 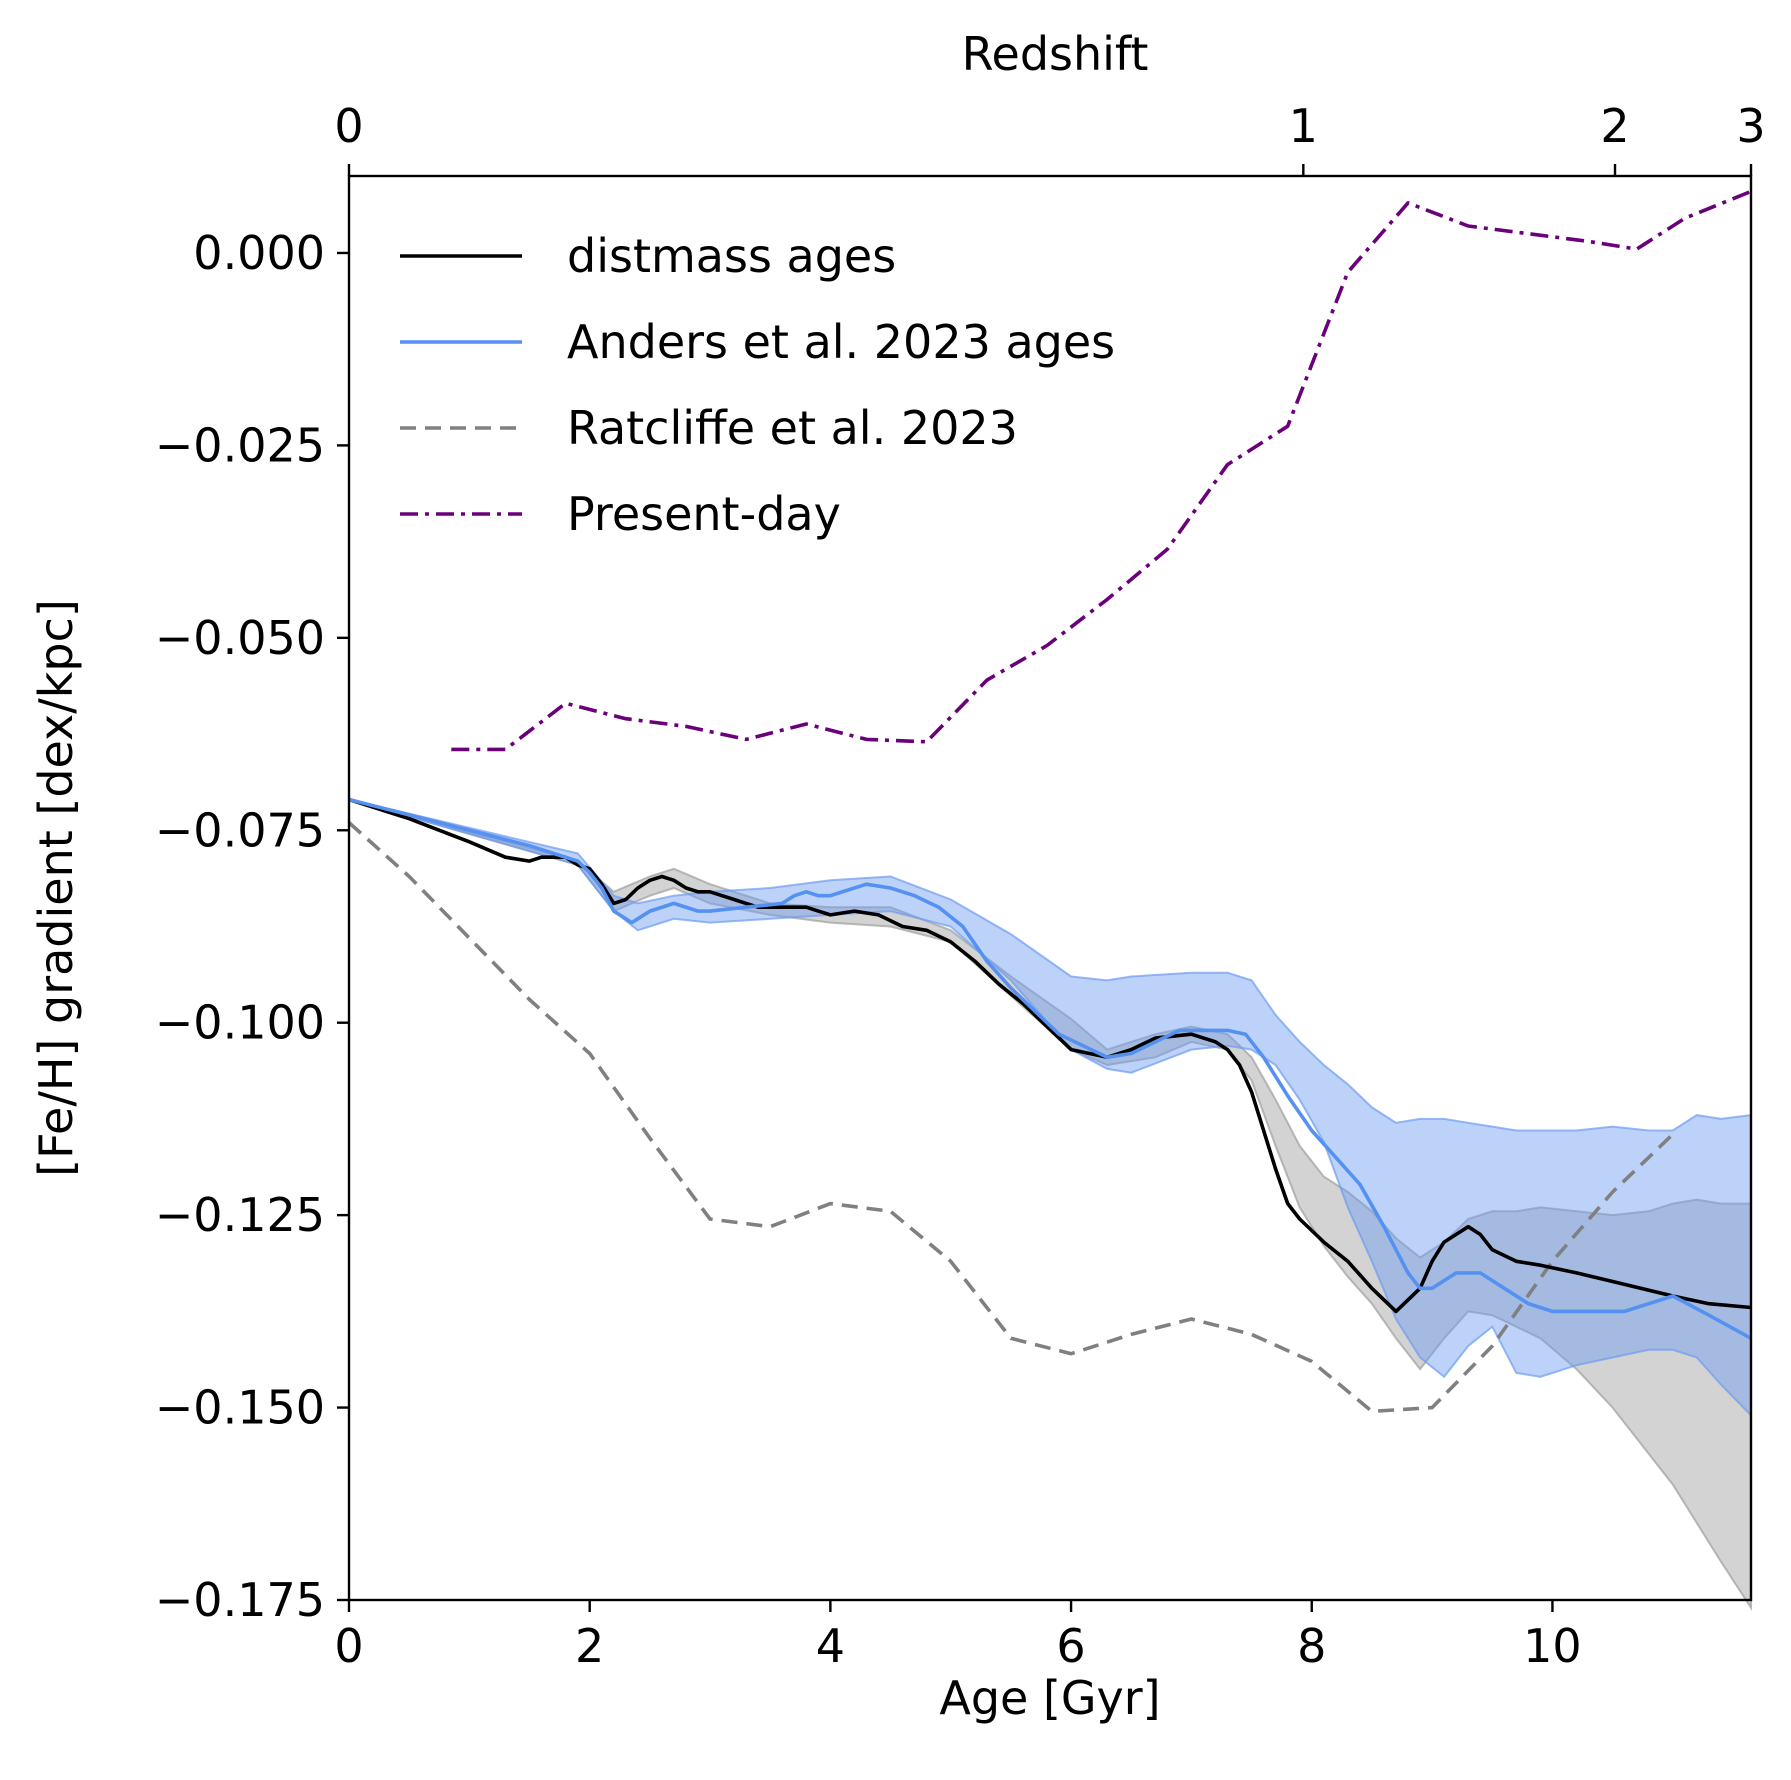 What do you see at coordinates (731, 256) in the screenshot?
I see `legend-label-0: distmass ages` at bounding box center [731, 256].